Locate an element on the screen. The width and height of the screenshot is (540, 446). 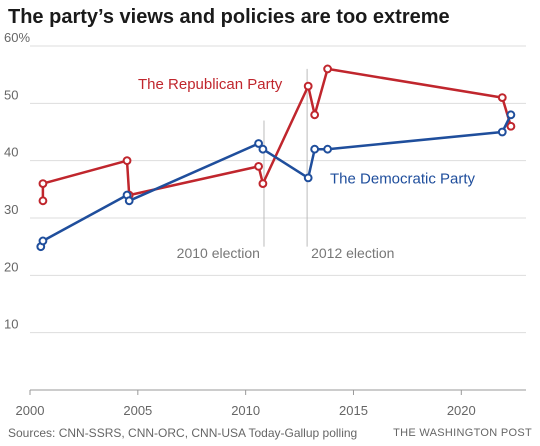
democratic-label: The Democratic Party is located at coordinates (403, 179).